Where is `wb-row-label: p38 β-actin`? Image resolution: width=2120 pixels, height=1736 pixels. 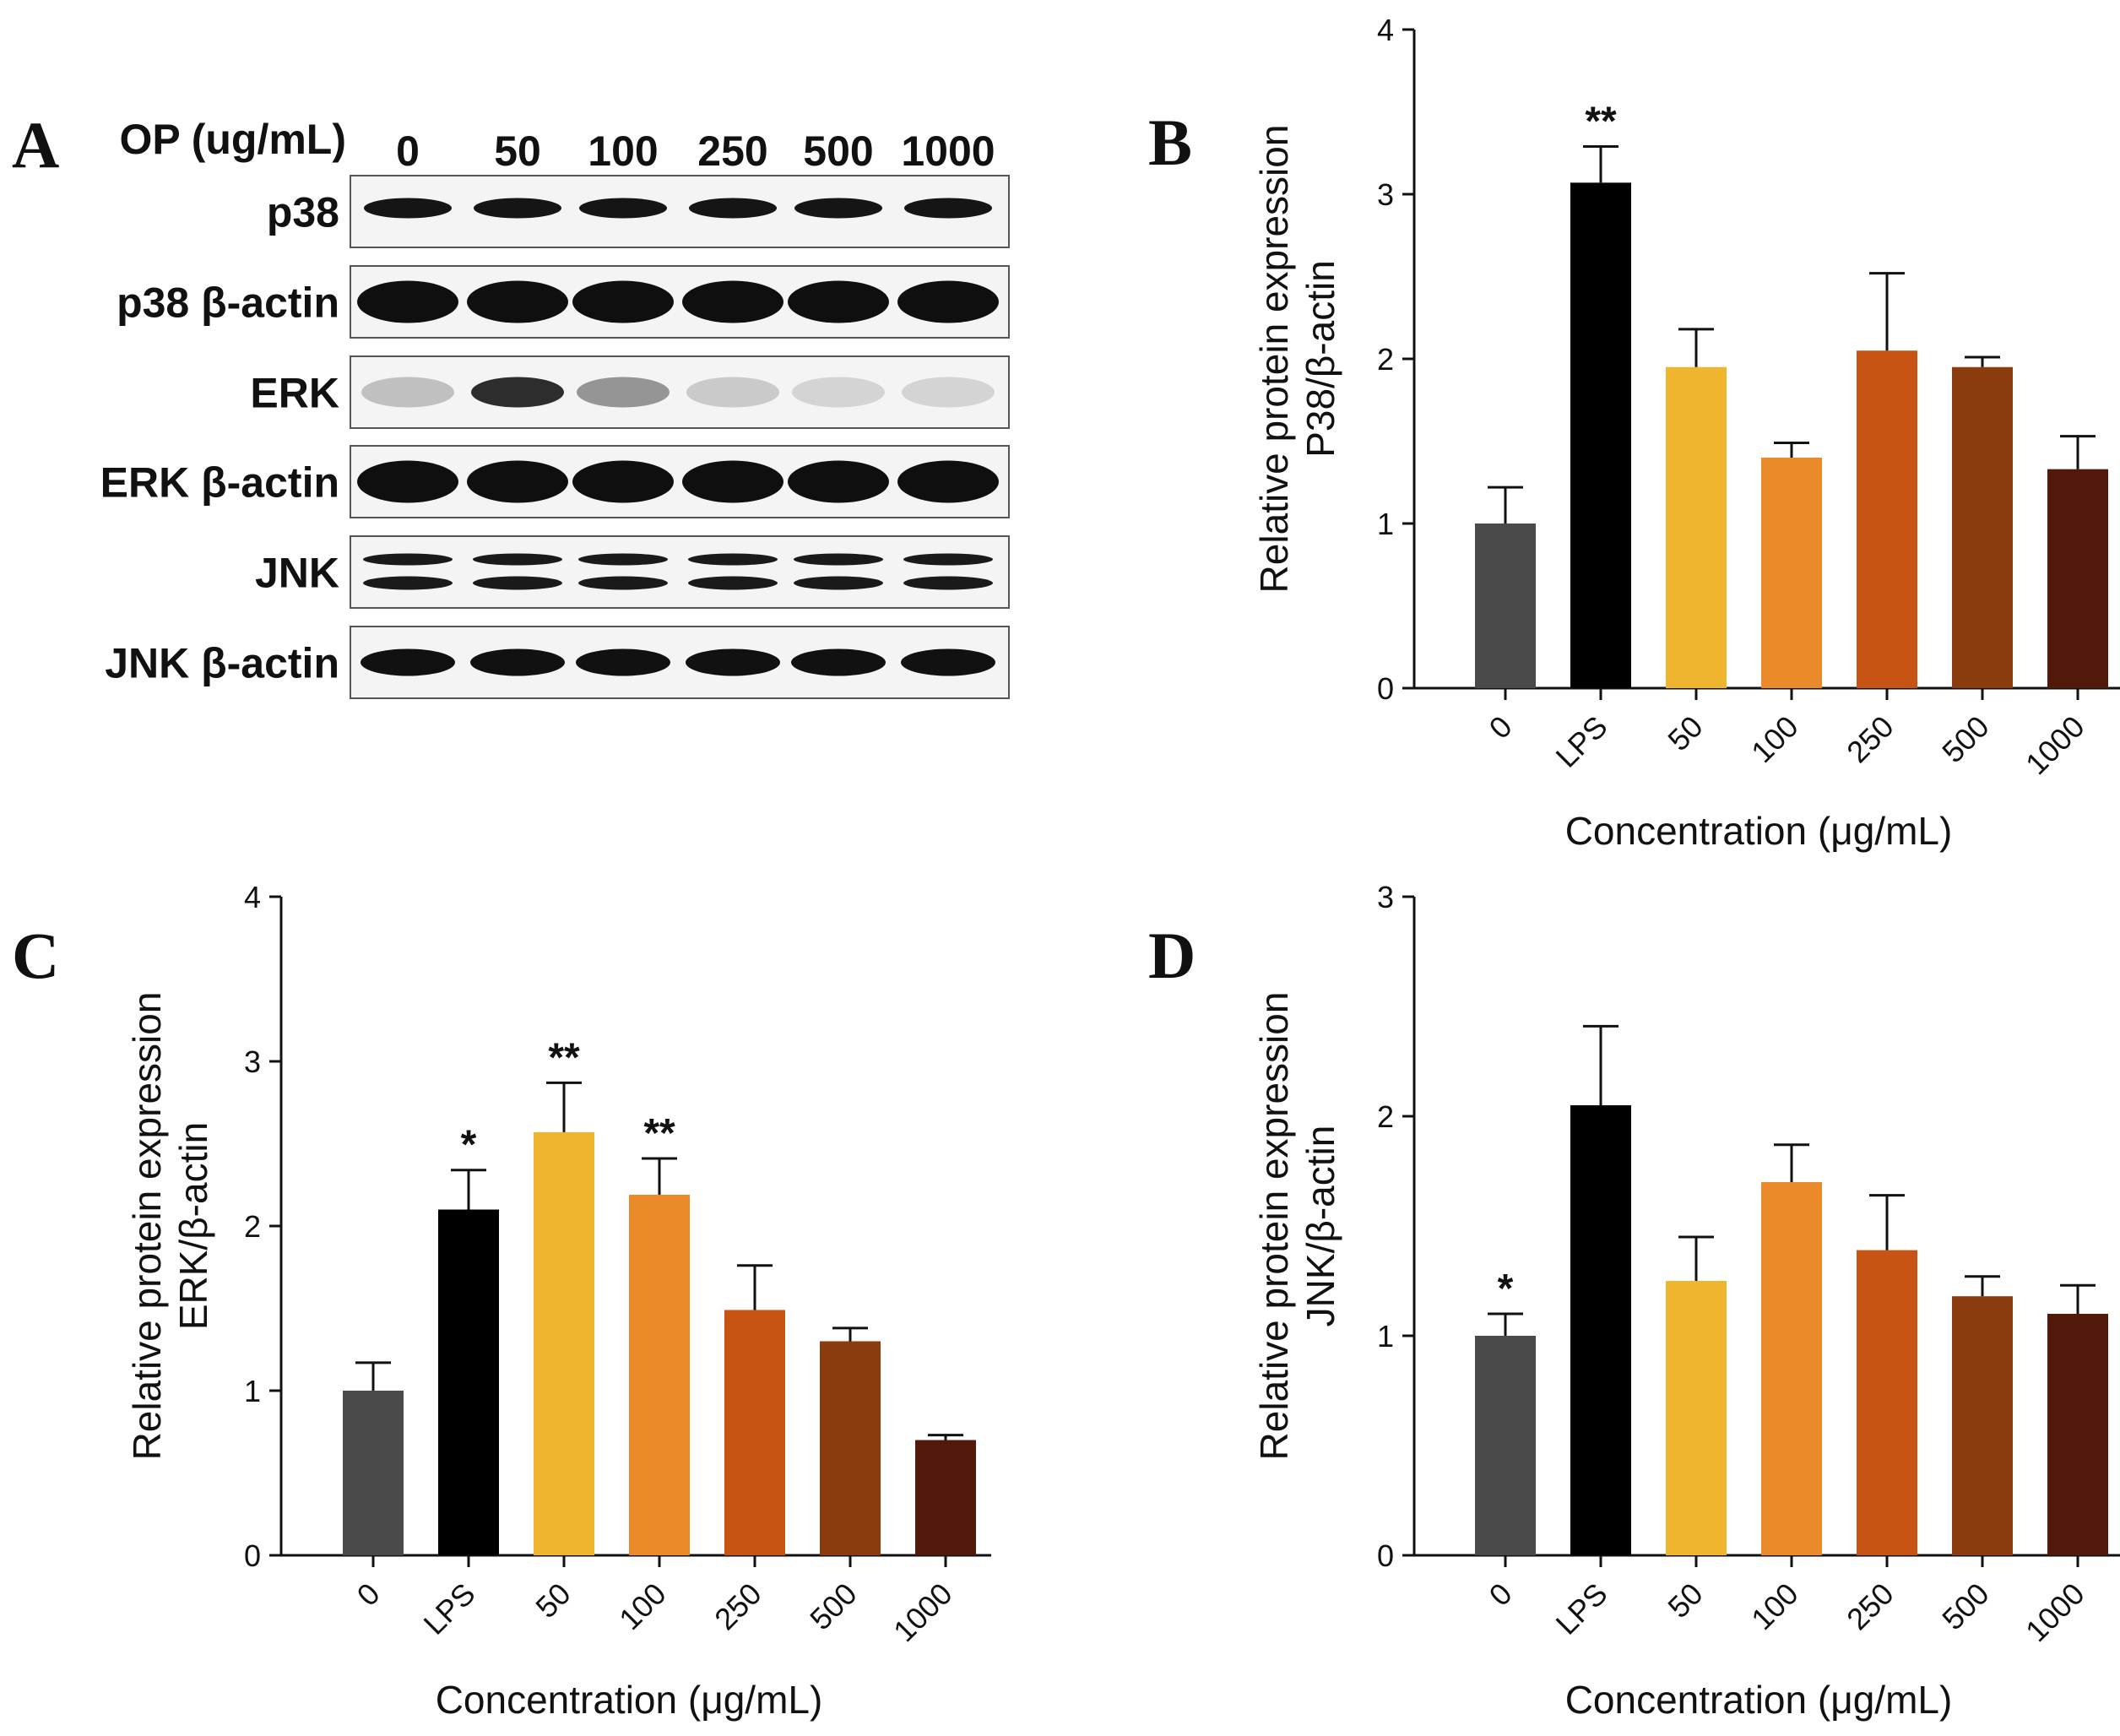
wb-row-label: p38 β-actin is located at coordinates (228, 303).